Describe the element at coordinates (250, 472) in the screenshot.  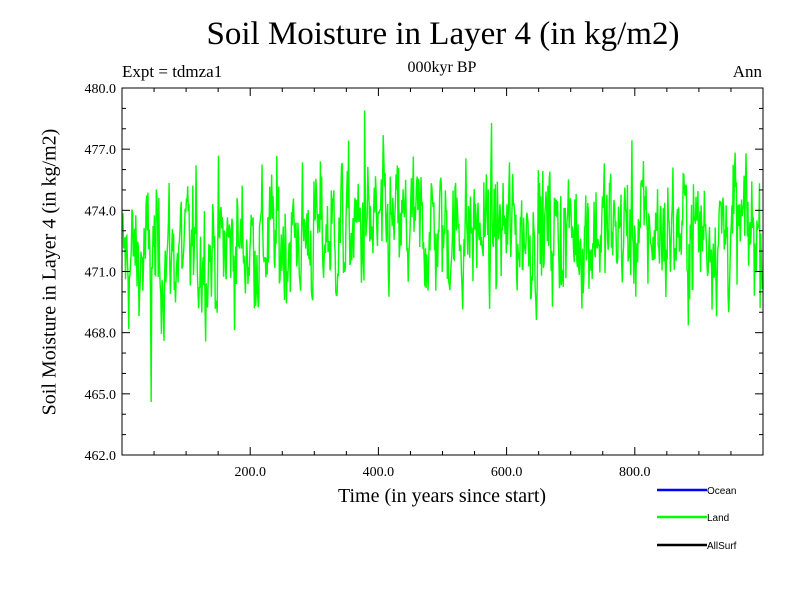
I see `x-tick-label: 200.0` at that location.